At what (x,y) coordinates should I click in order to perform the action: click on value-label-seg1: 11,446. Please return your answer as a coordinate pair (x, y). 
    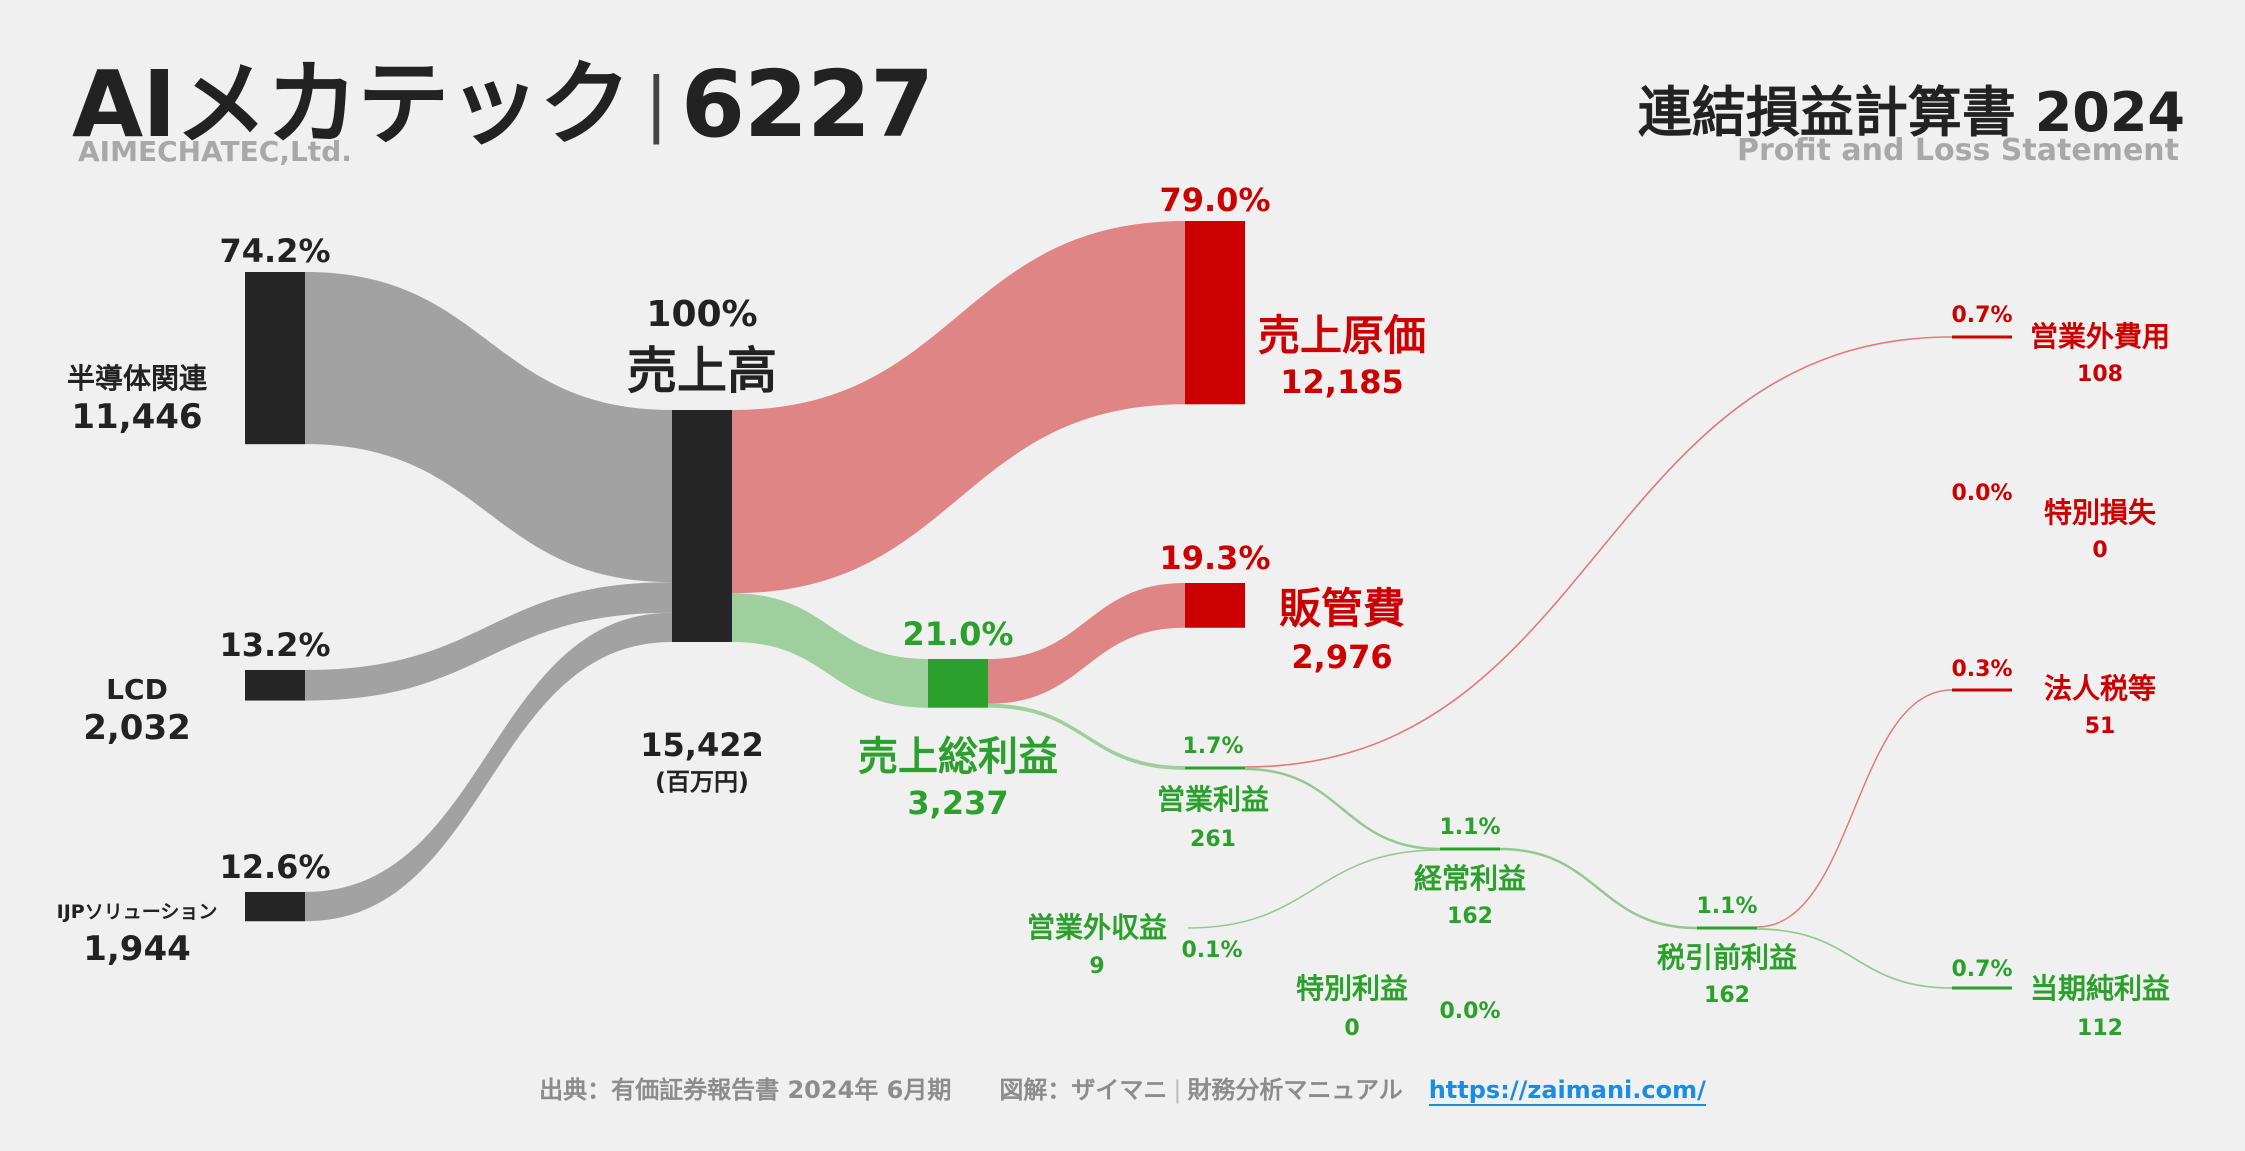
    Looking at the image, I should click on (136, 417).